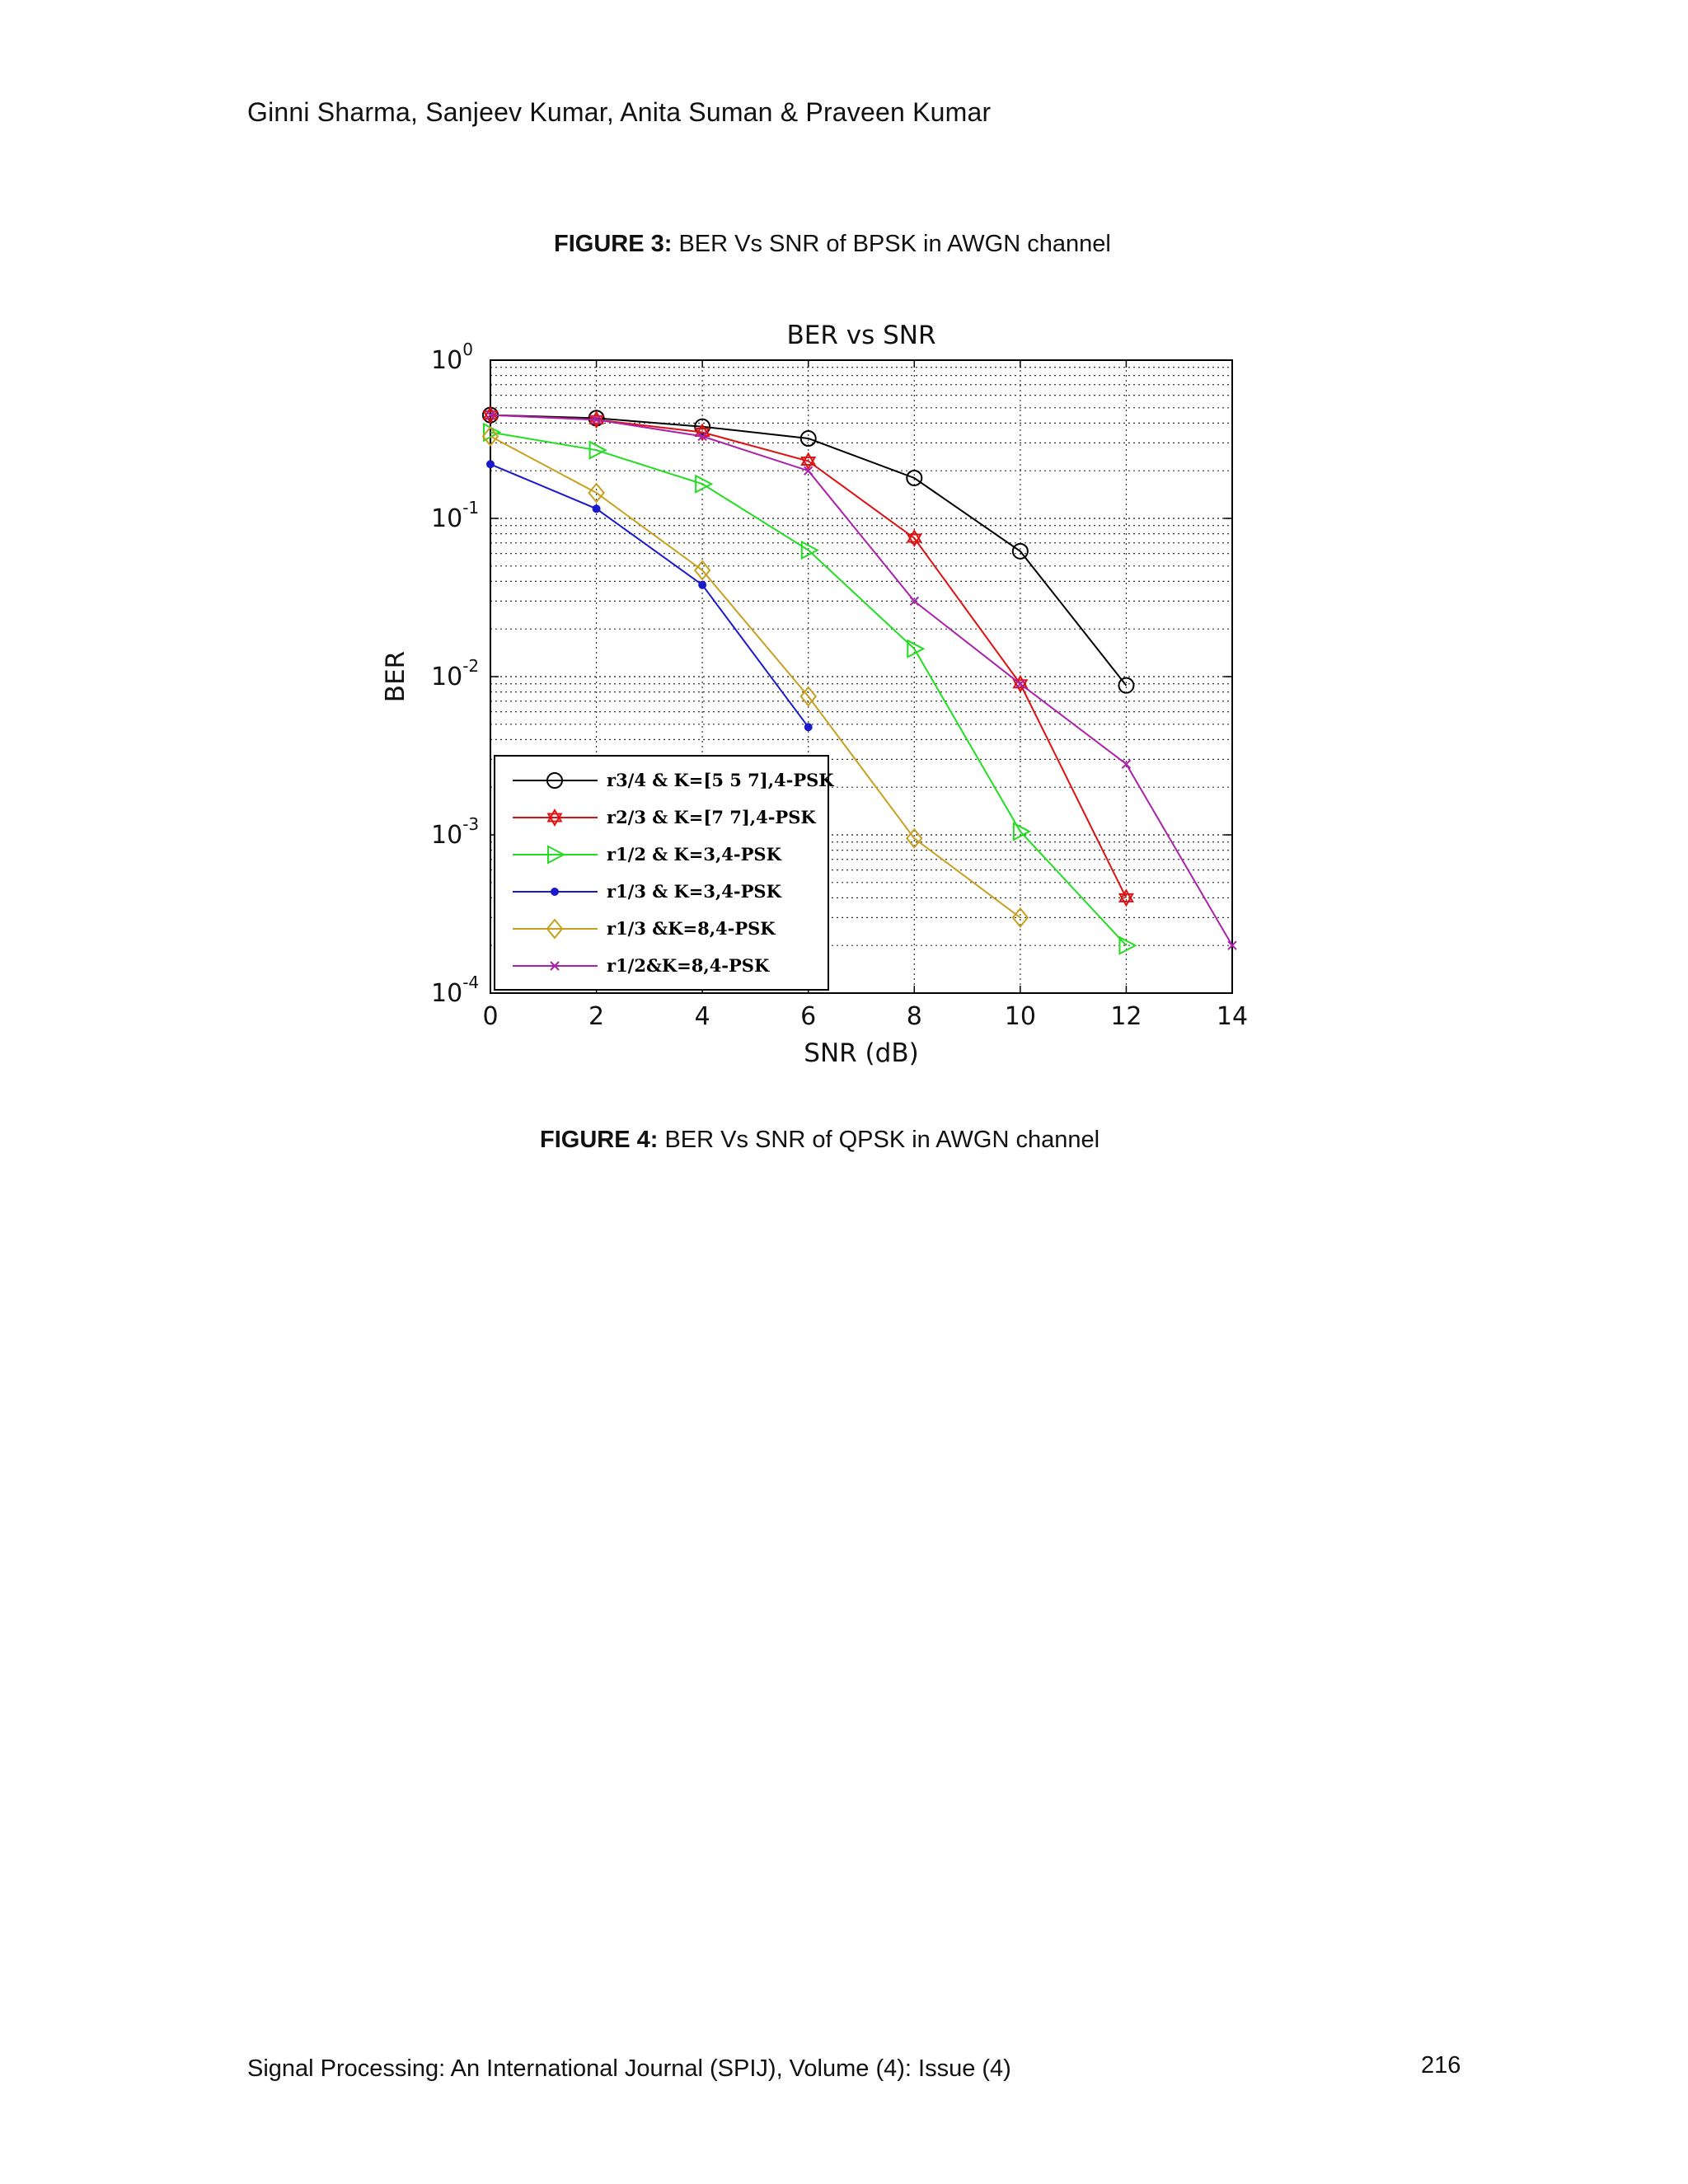 Image resolution: width=1688 pixels, height=2184 pixels. I want to click on x-tick-label: 0, so click(490, 1016).